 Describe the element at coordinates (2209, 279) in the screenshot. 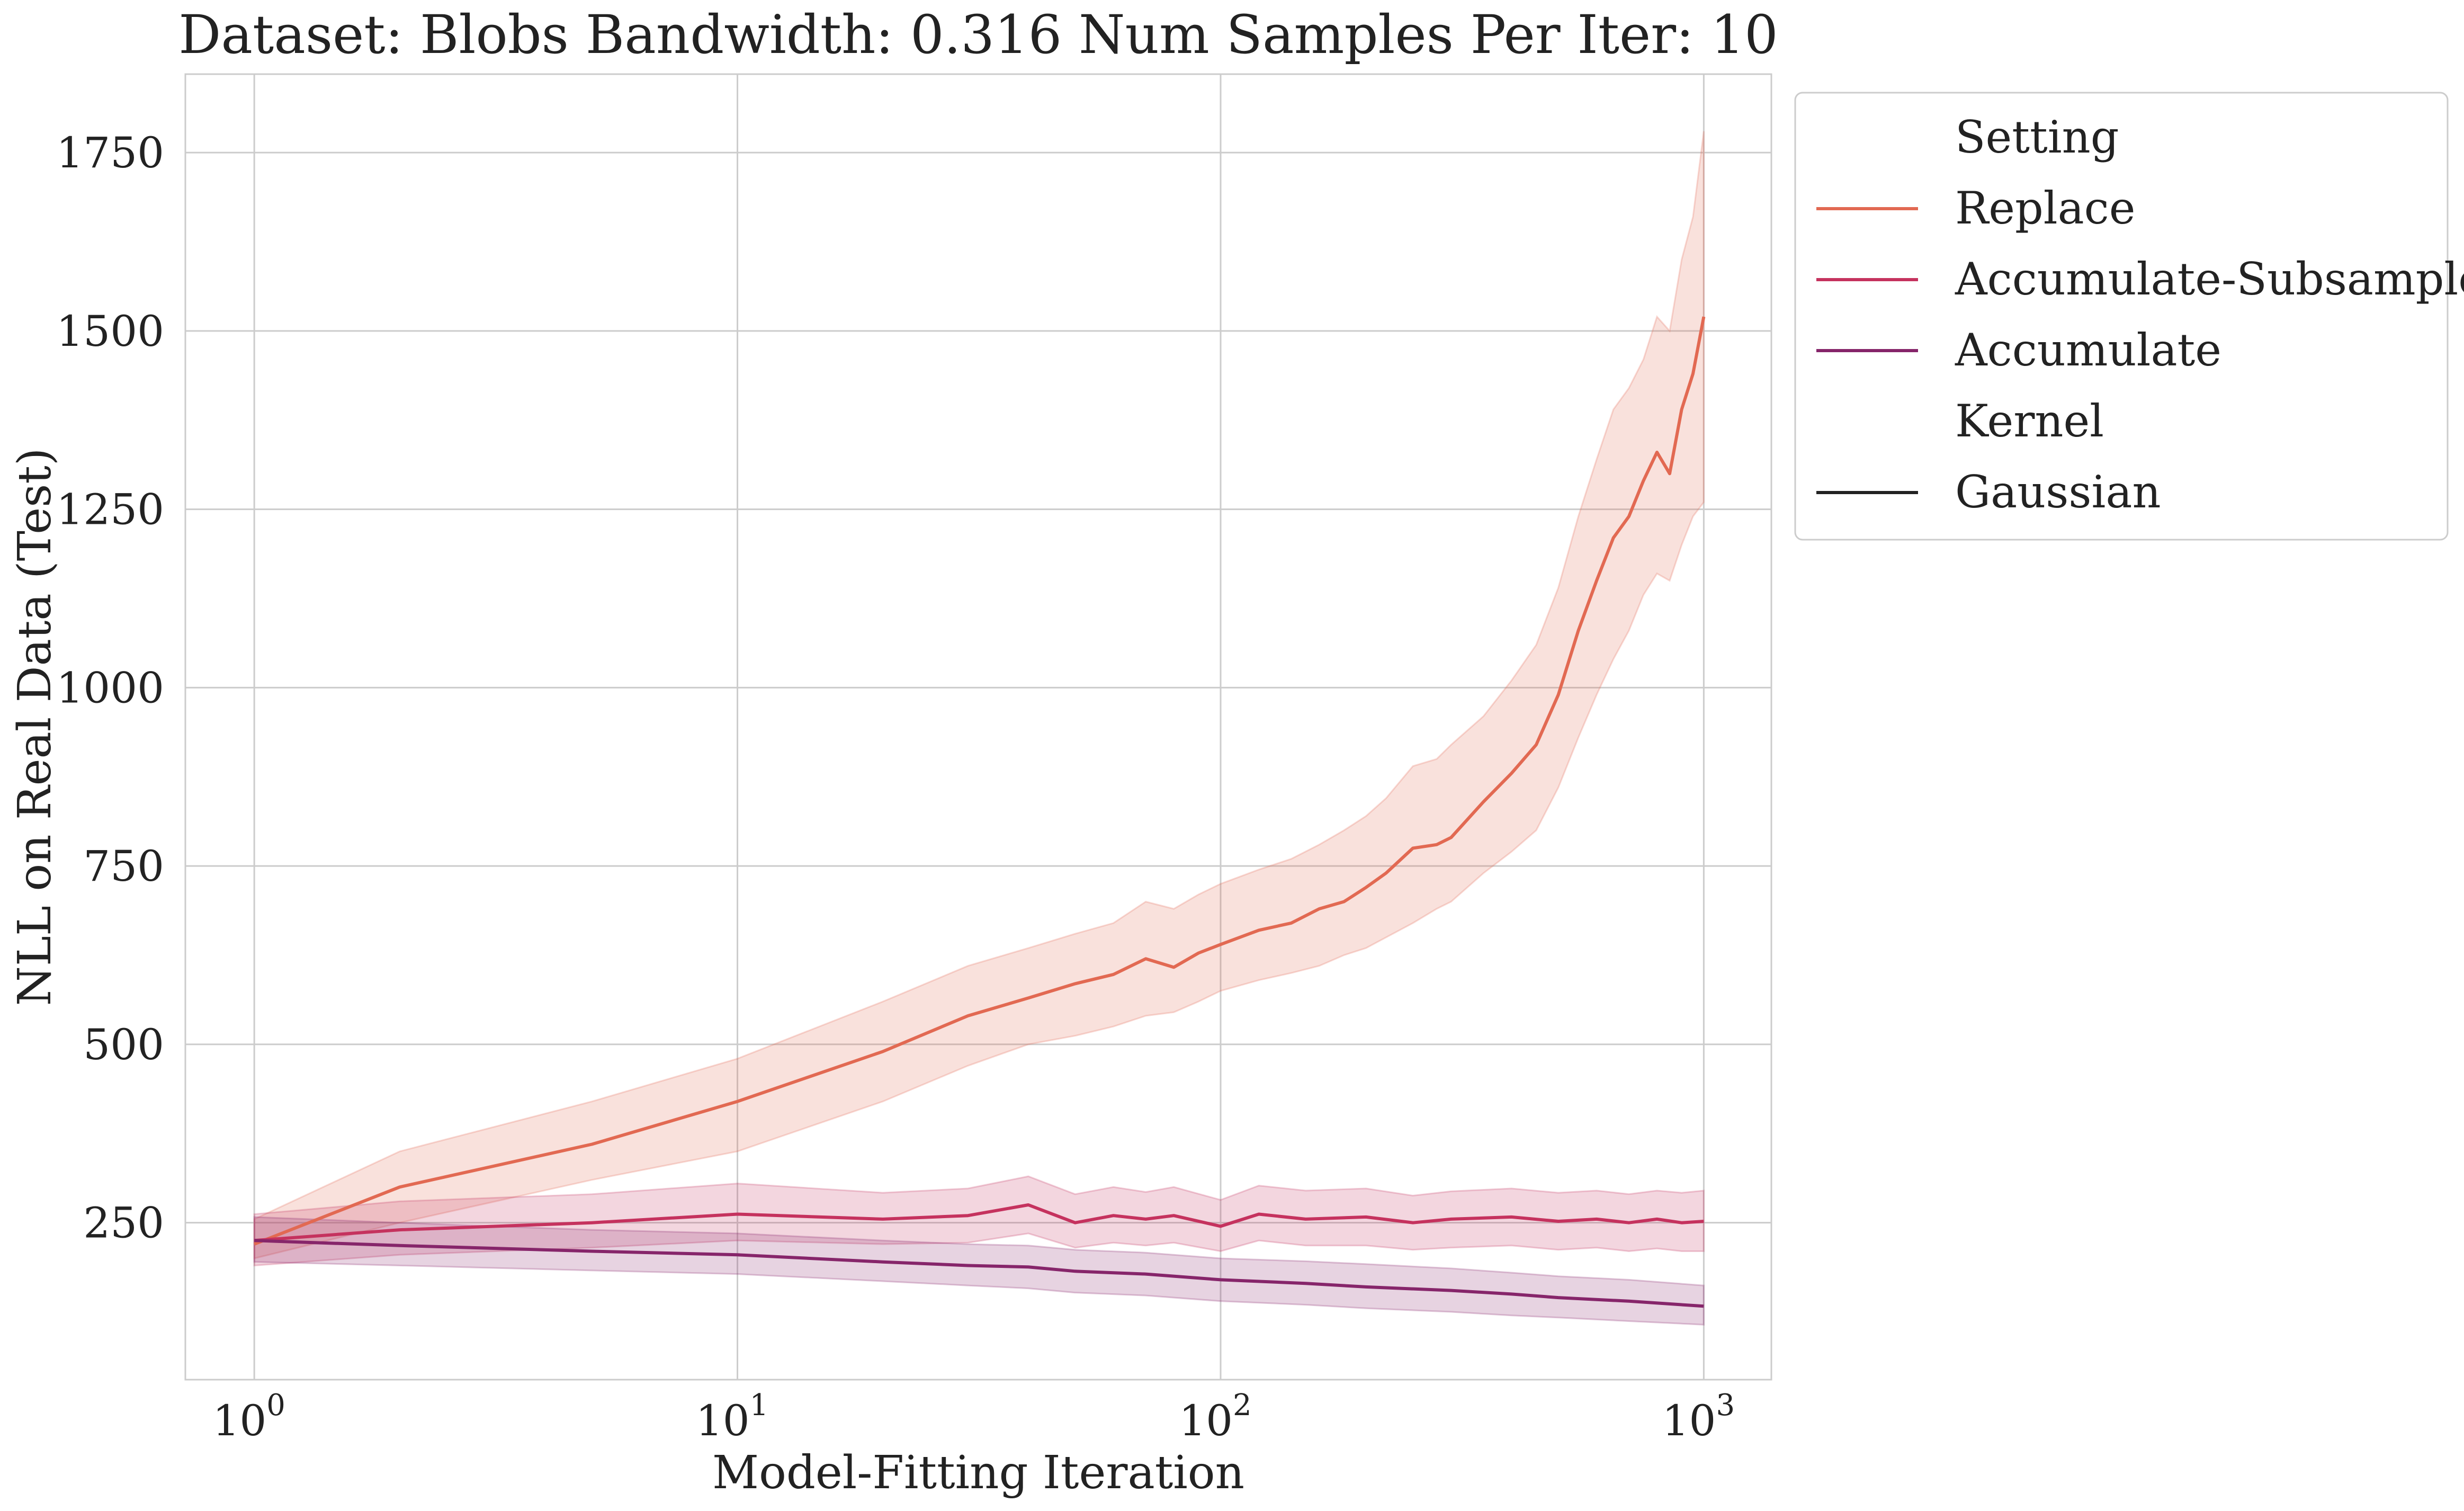

I see `legend-entry-label: Accumulate-Subsample` at that location.